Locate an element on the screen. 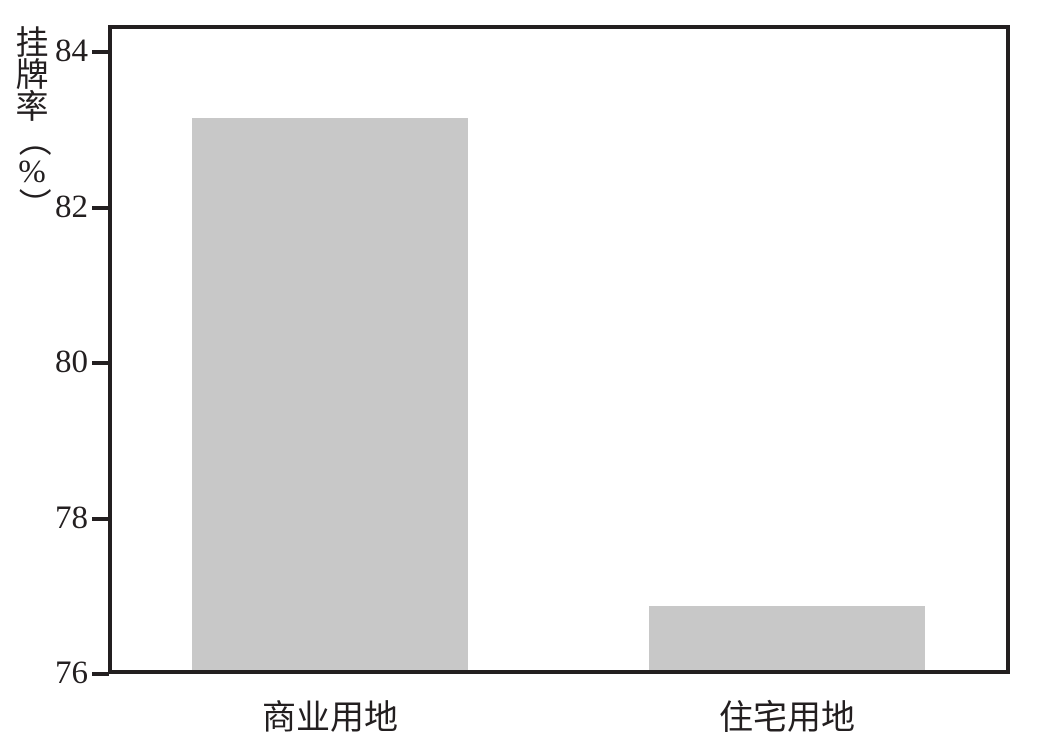 The image size is (1052, 750). y-axis-title-char: 牌 is located at coordinates (32, 76).